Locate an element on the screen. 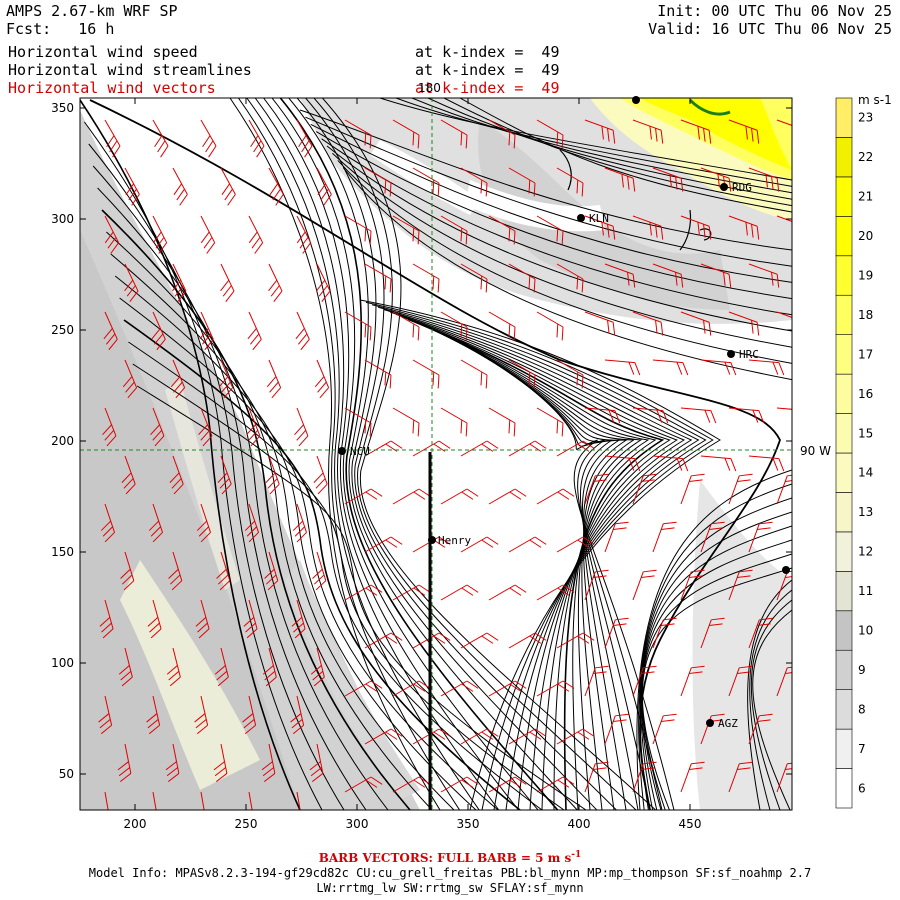  colorbar-label: 8 is located at coordinates (862, 709).